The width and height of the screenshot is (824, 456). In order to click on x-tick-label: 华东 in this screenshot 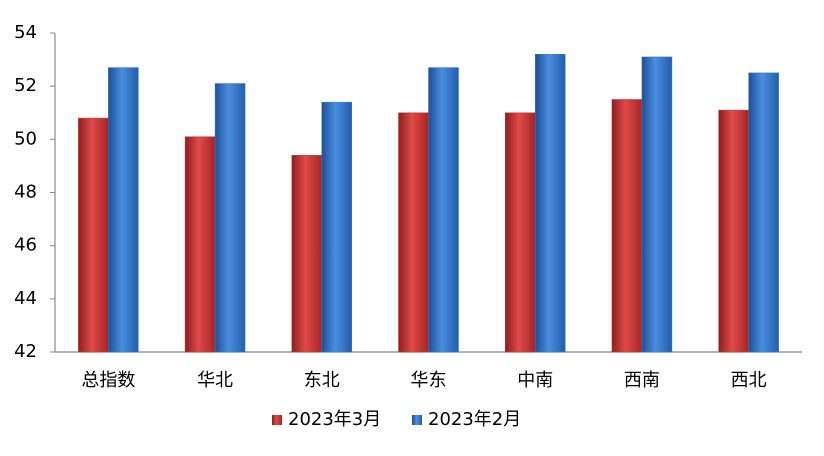, I will do `click(429, 380)`.